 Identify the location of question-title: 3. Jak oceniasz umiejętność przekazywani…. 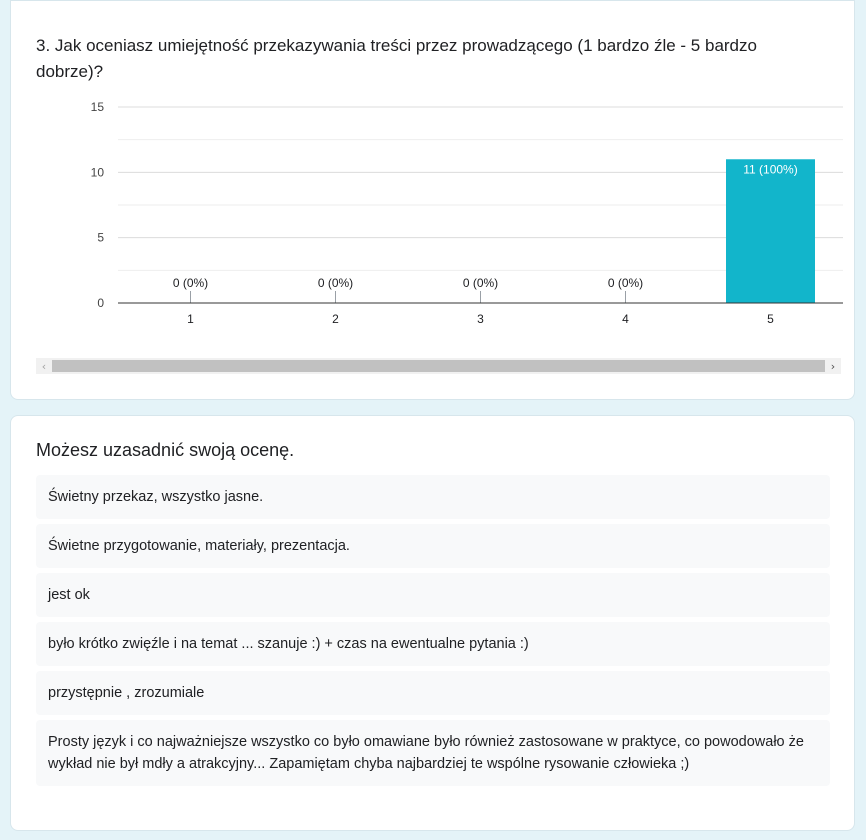
(396, 58).